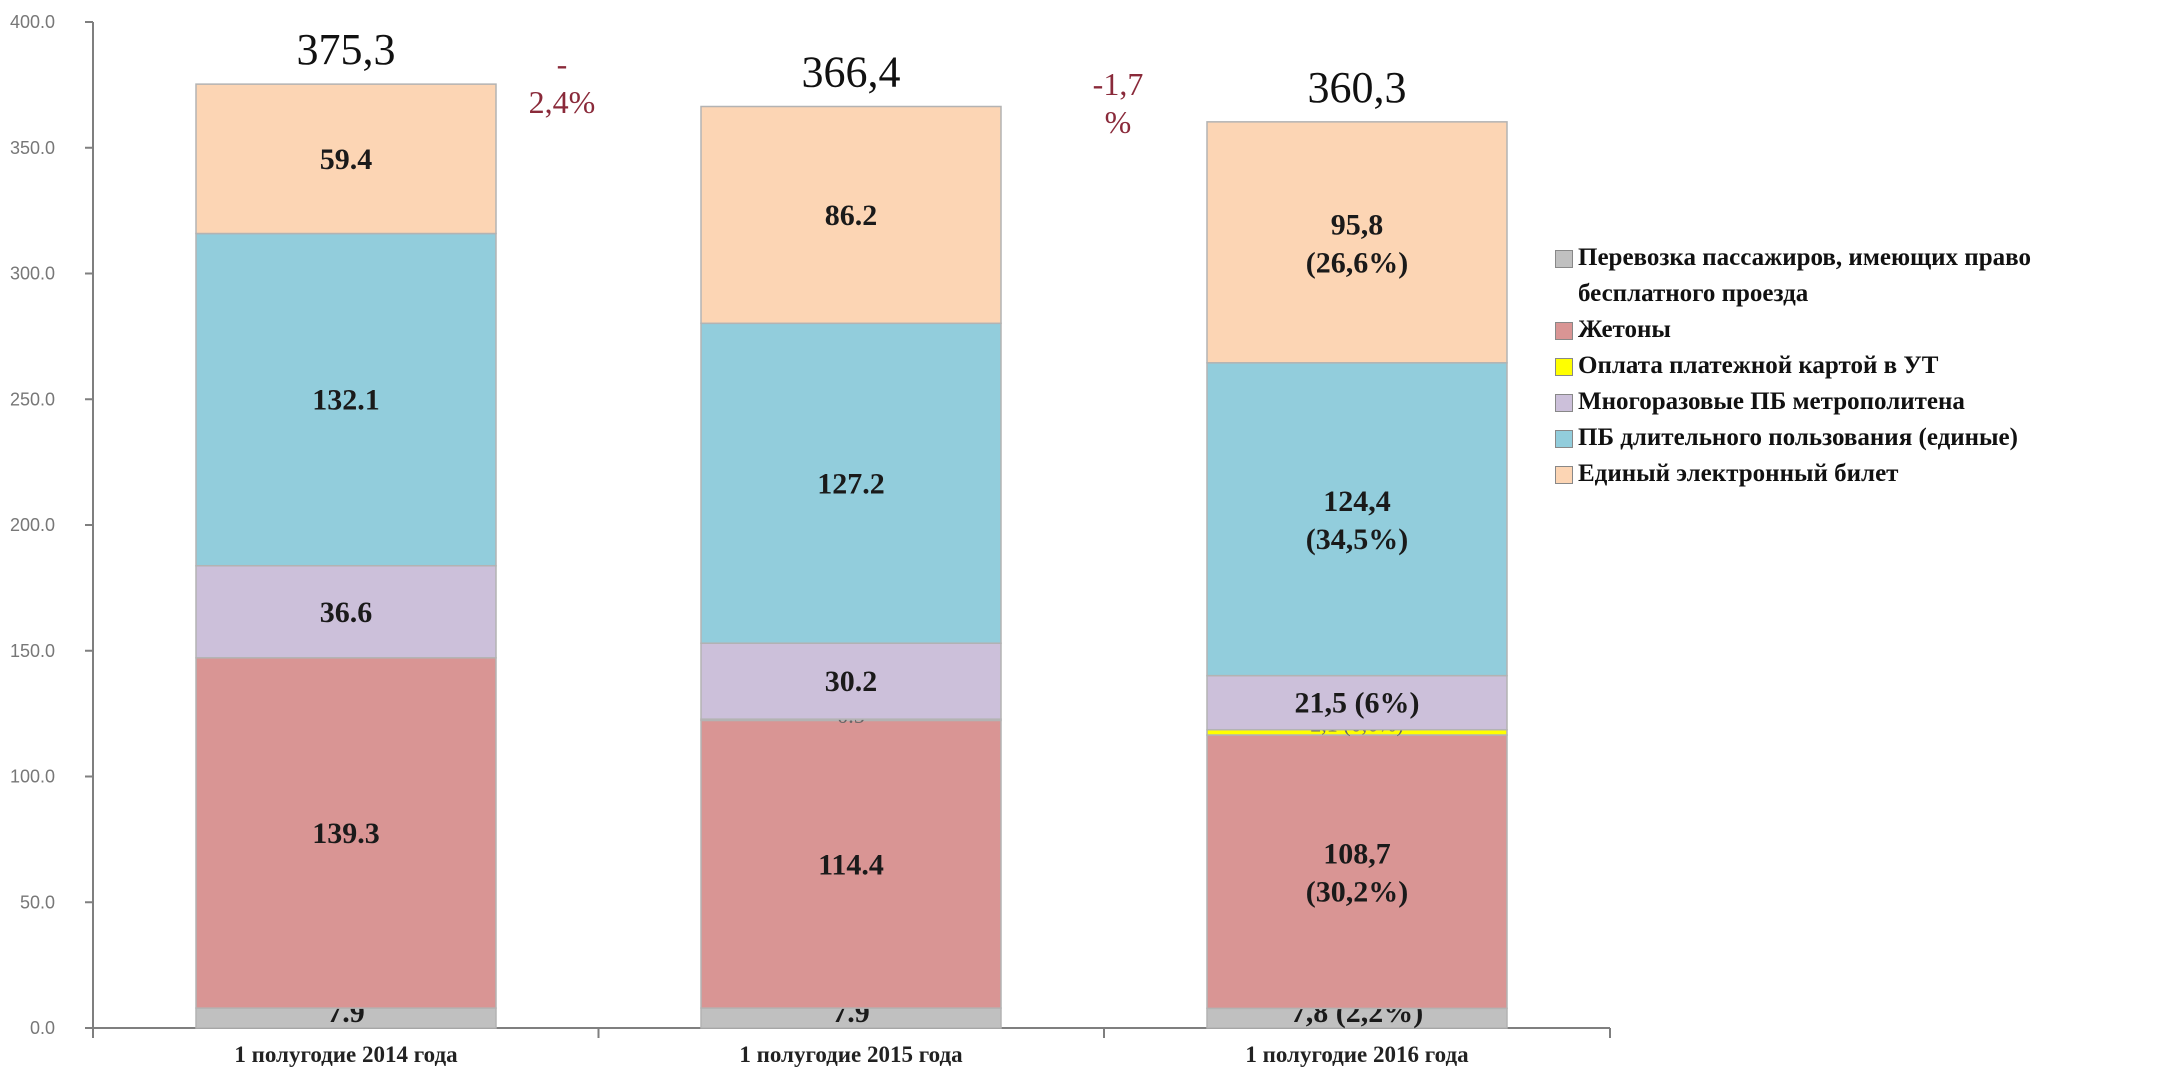 The height and width of the screenshot is (1076, 2167). I want to click on data-label: 139.3, so click(346, 833).